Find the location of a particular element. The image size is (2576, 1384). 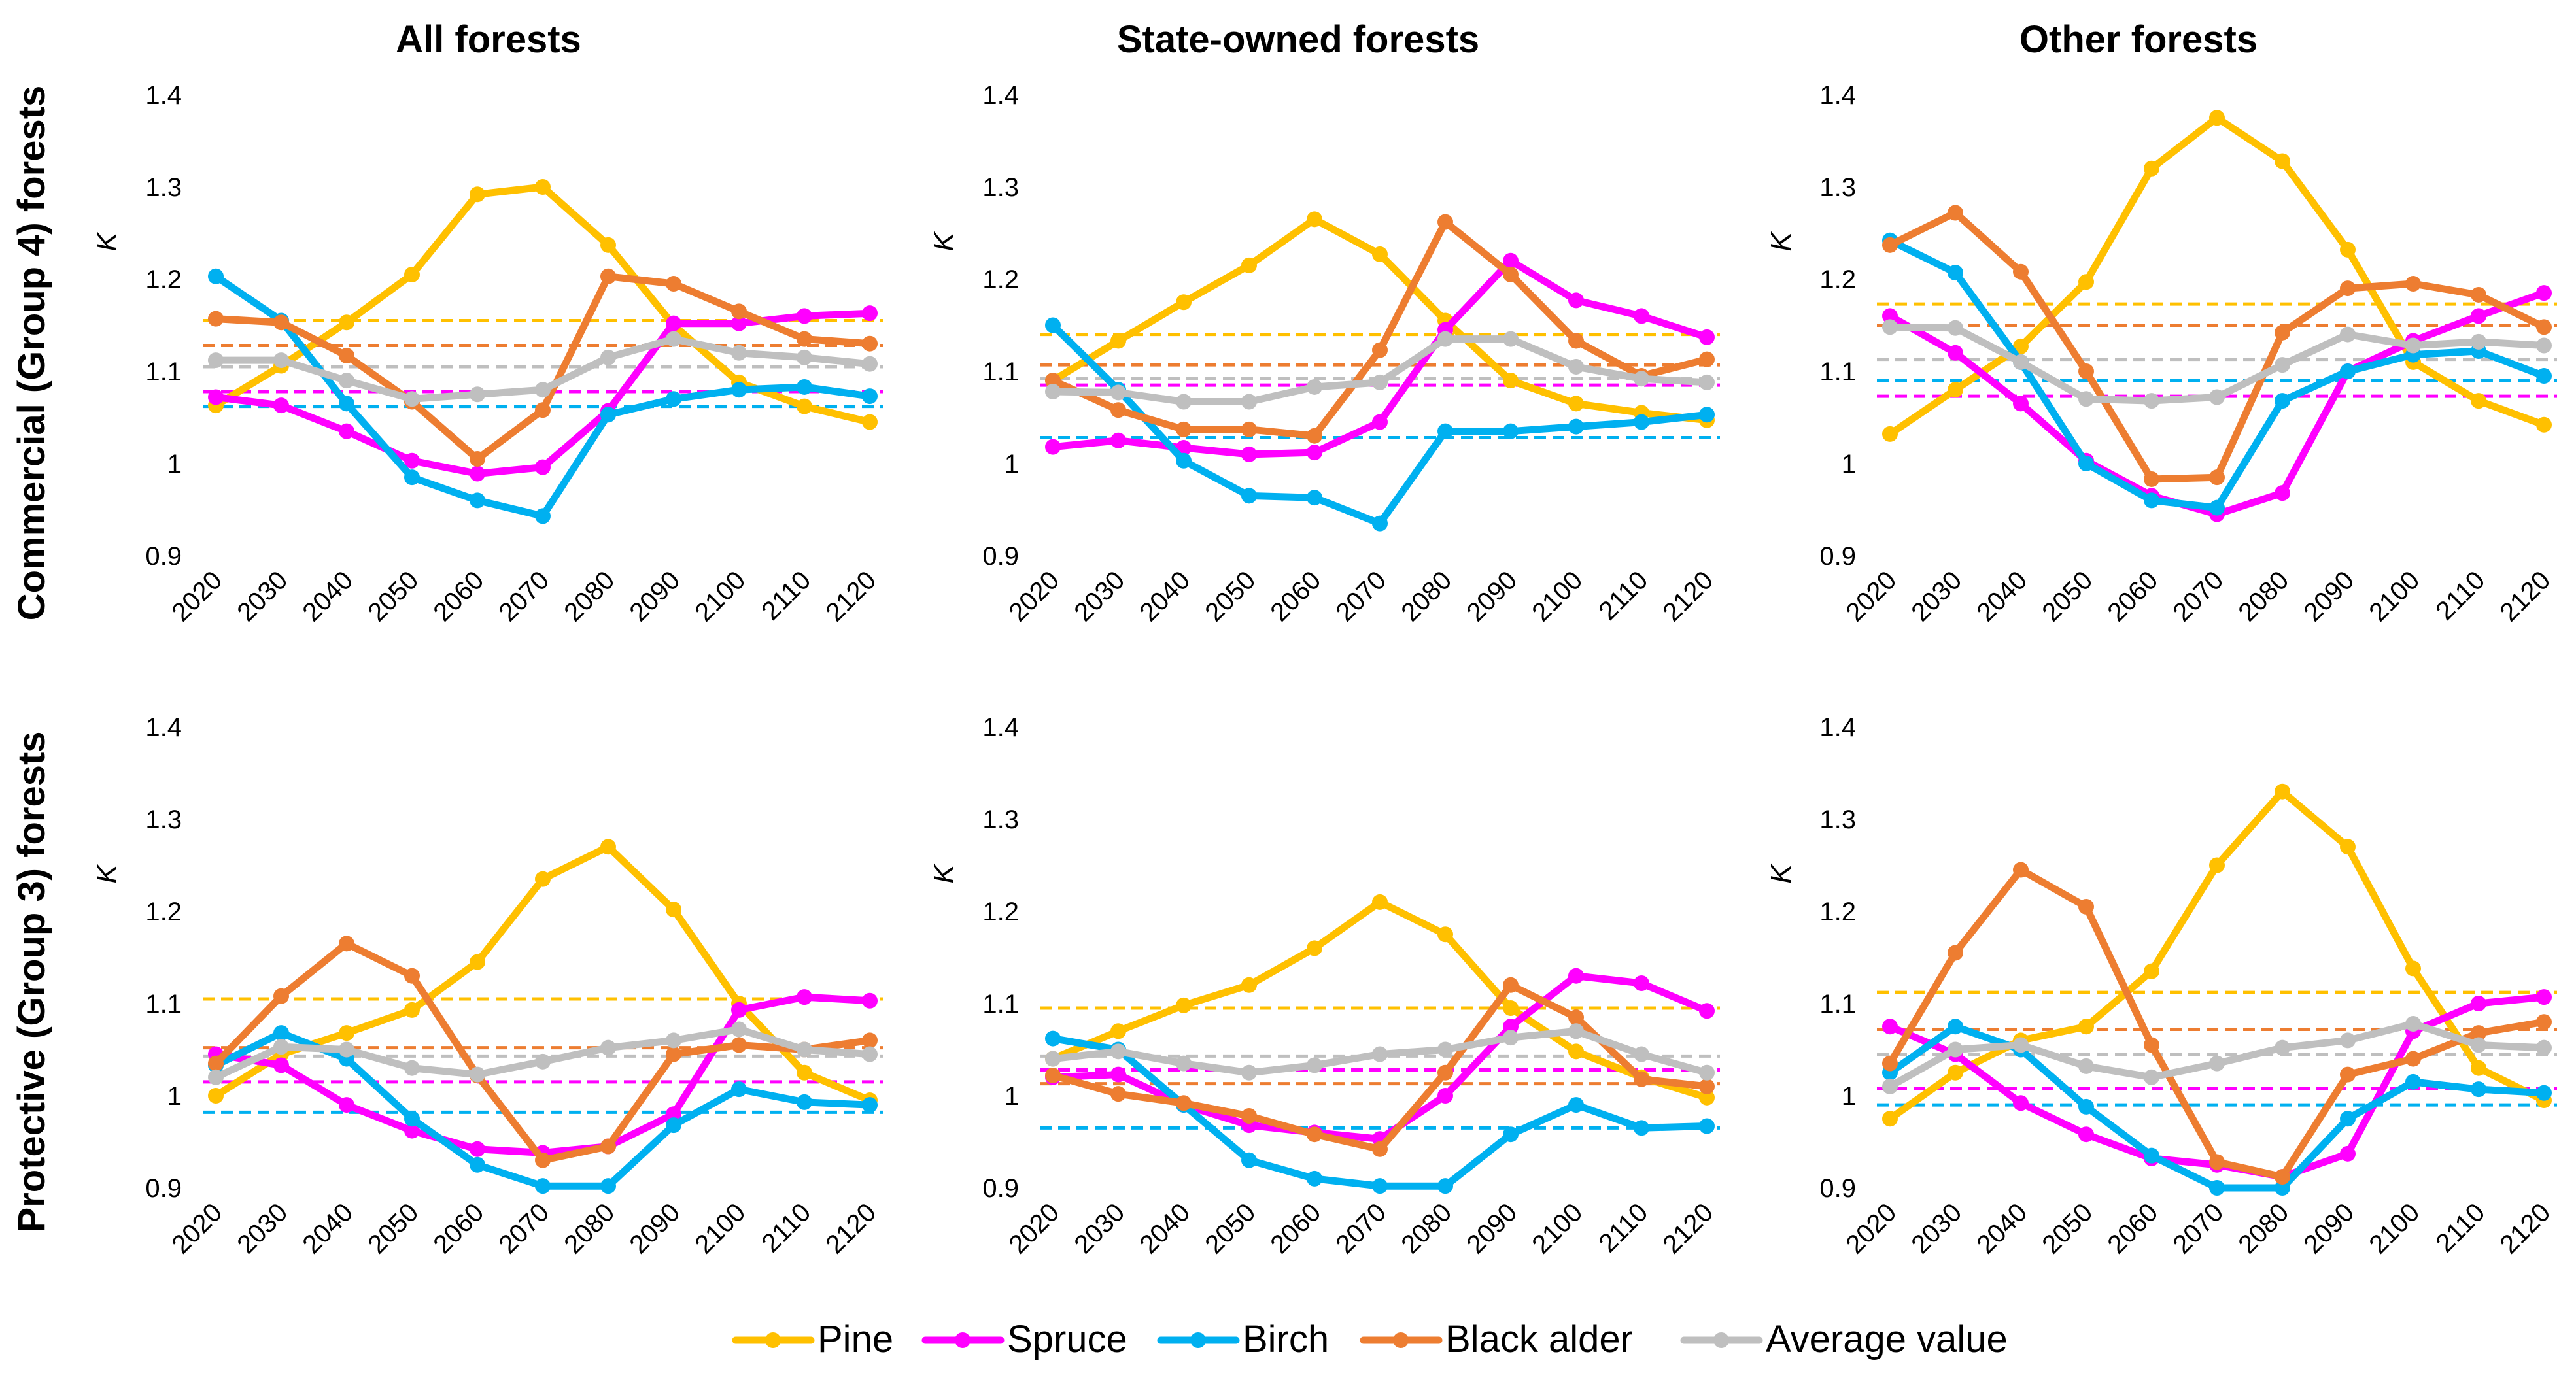

series-line-black-alder is located at coordinates (543, 1051).